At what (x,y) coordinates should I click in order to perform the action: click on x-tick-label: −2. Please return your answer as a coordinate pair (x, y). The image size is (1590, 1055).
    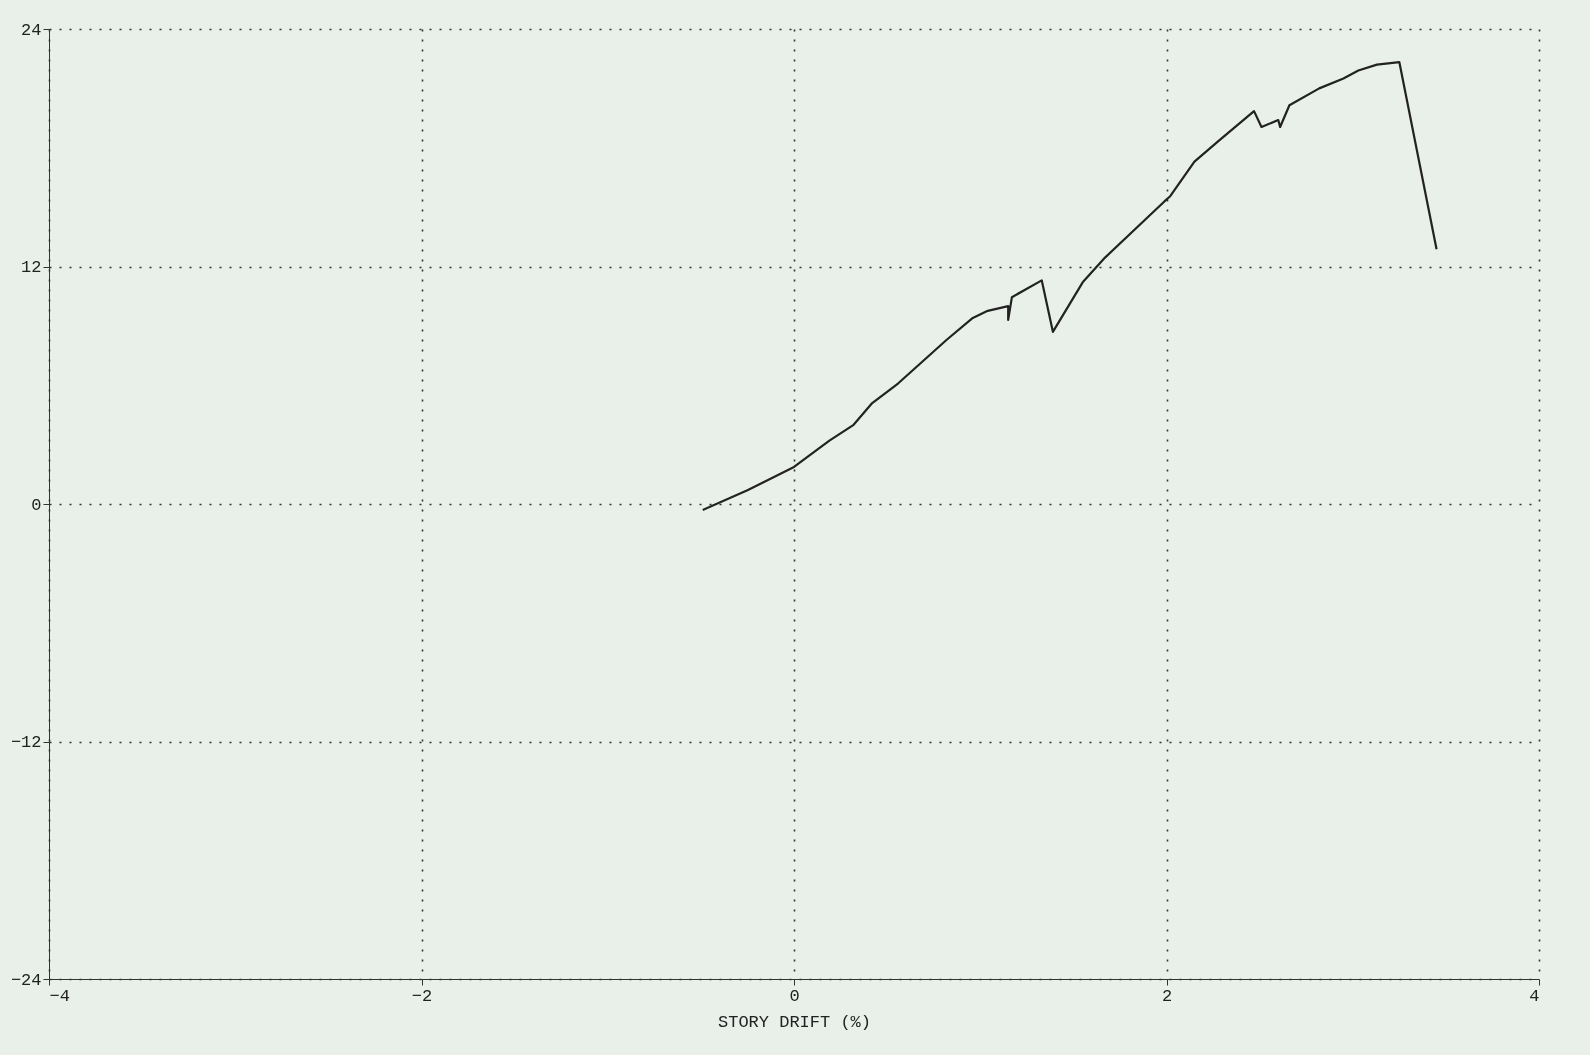
    Looking at the image, I should click on (422, 996).